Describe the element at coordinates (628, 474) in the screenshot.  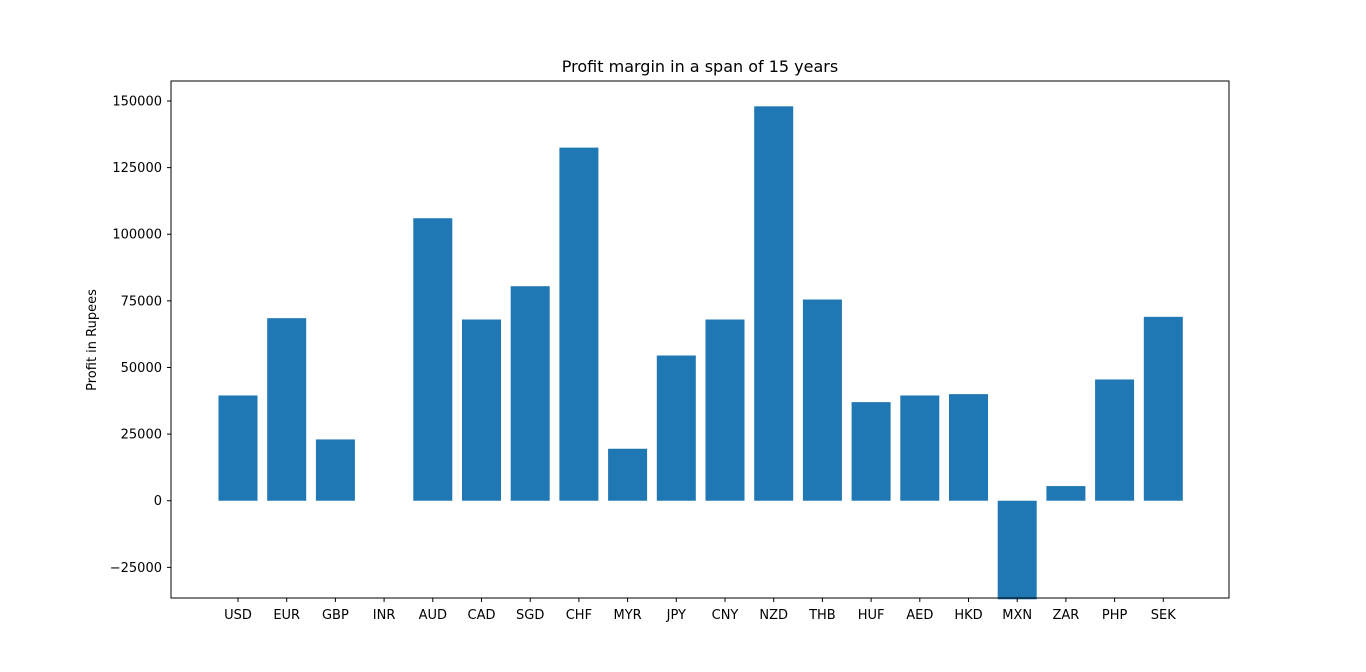
I see `bar-myr` at that location.